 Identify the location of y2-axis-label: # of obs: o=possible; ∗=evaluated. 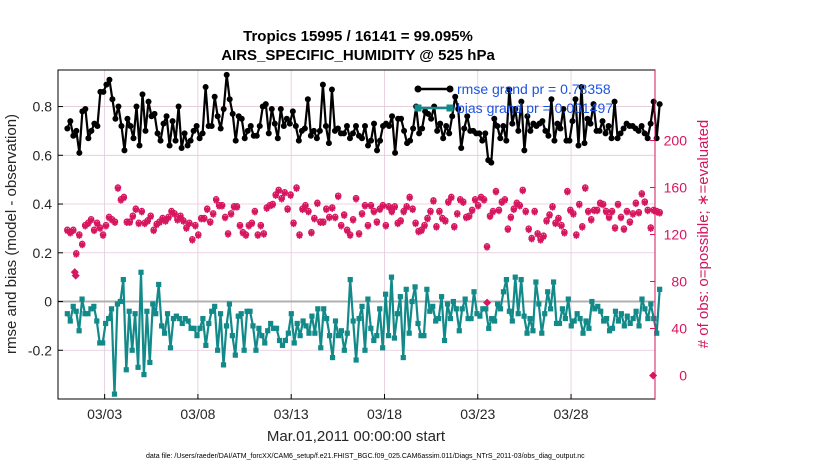
(703, 234).